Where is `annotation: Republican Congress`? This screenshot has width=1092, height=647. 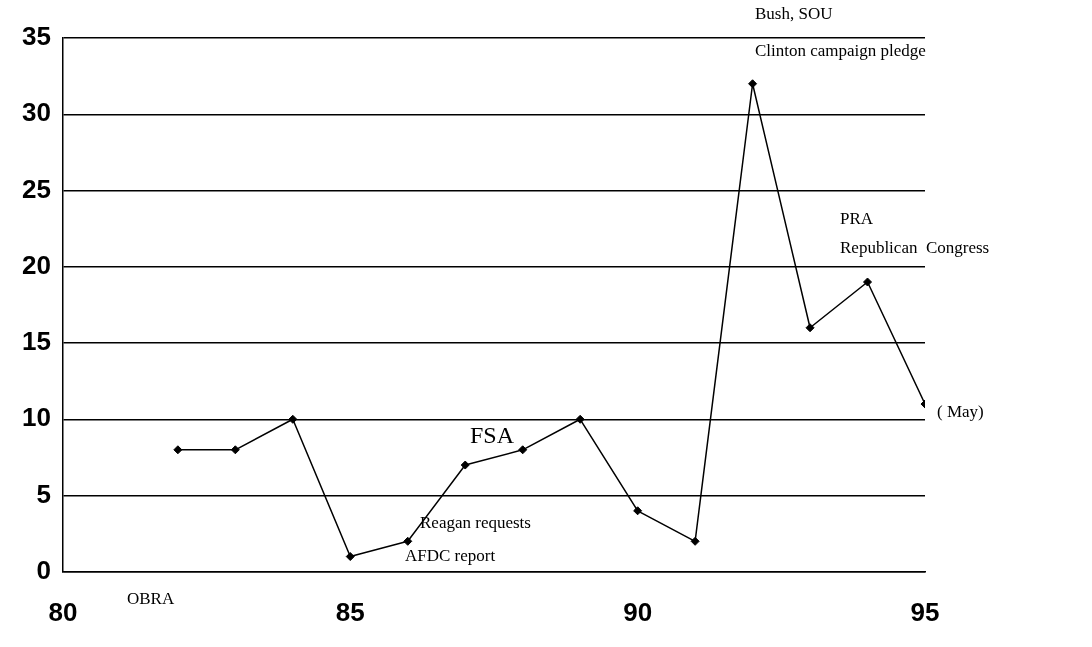
annotation: Republican Congress is located at coordinates (915, 248).